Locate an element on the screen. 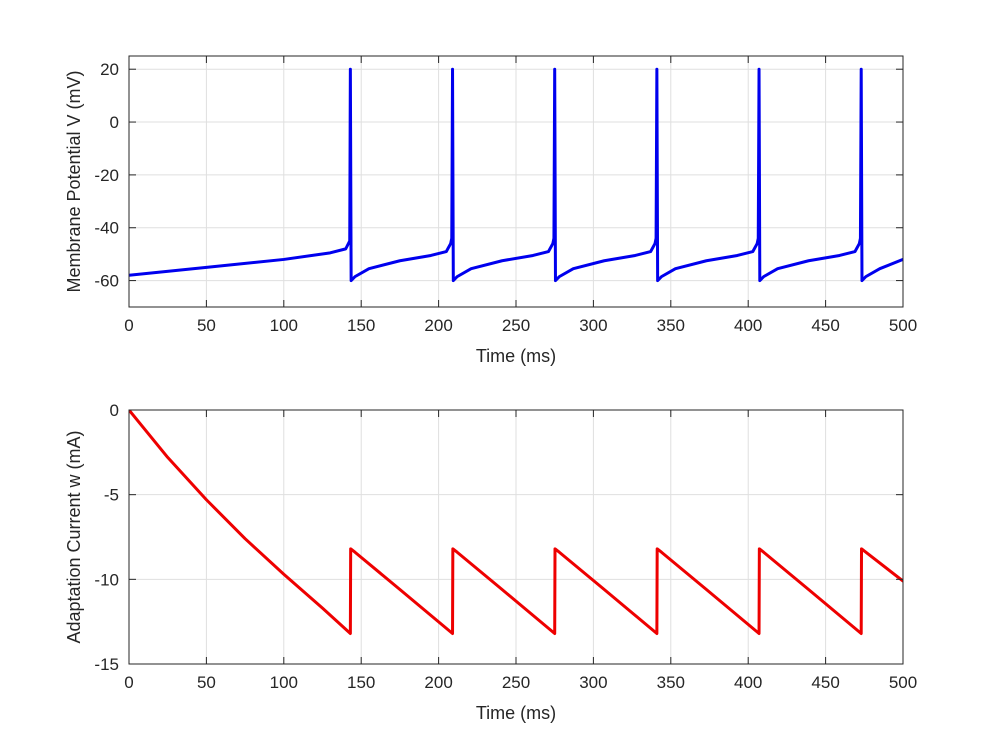 This screenshot has height=747, width=997. adaptation-xtick-label-8: 400 is located at coordinates (748, 682).